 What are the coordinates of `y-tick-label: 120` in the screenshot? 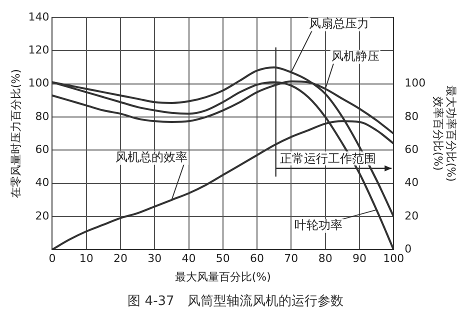 It's located at (39, 50).